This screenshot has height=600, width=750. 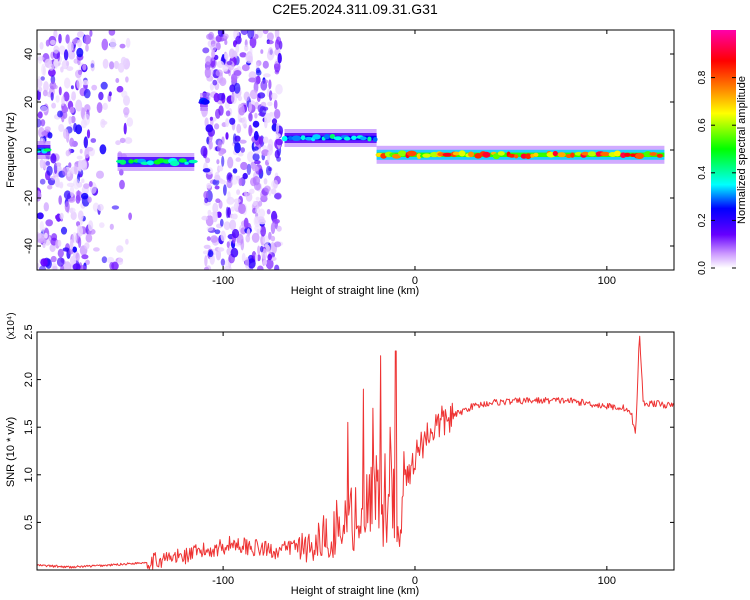 I want to click on spectrogram-y-axis-label: Frequency (Hz), so click(x=11, y=150).